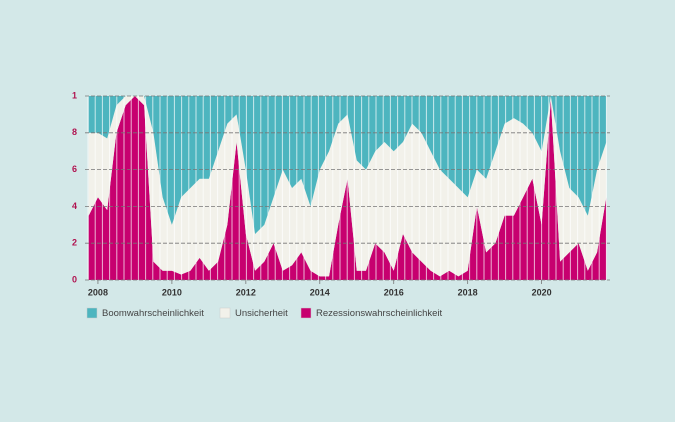  What do you see at coordinates (320, 292) in the screenshot?
I see `x-tick-label: 2014` at bounding box center [320, 292].